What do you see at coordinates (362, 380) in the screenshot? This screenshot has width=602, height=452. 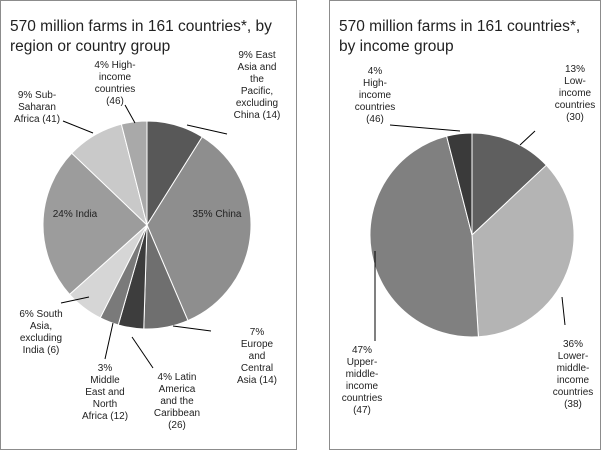 I see `slice-label-47-upper-middle-income-countries-47: 47% Upper-middle-income countries (47)` at bounding box center [362, 380].